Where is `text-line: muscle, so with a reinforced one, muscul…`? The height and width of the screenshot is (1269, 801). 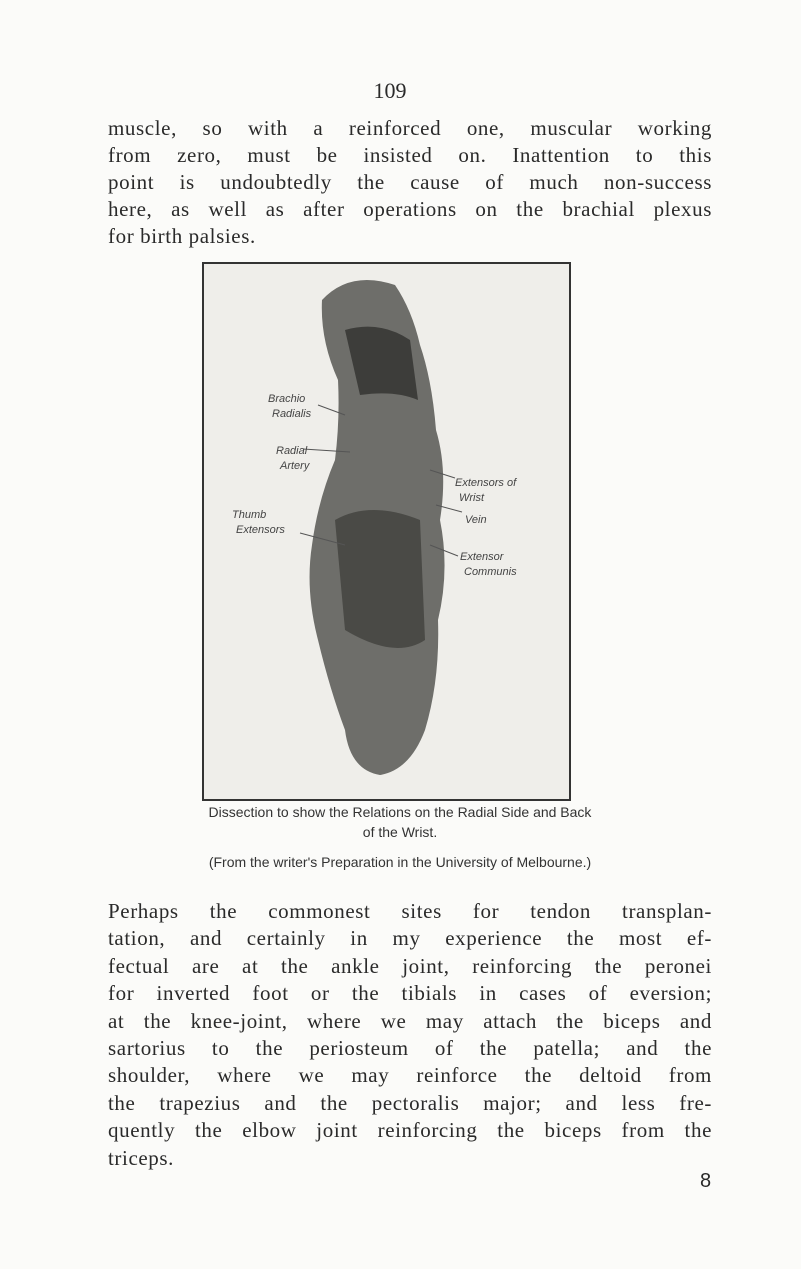
text-line: muscle, so with a reinforced one, muscul… is located at coordinates (410, 128).